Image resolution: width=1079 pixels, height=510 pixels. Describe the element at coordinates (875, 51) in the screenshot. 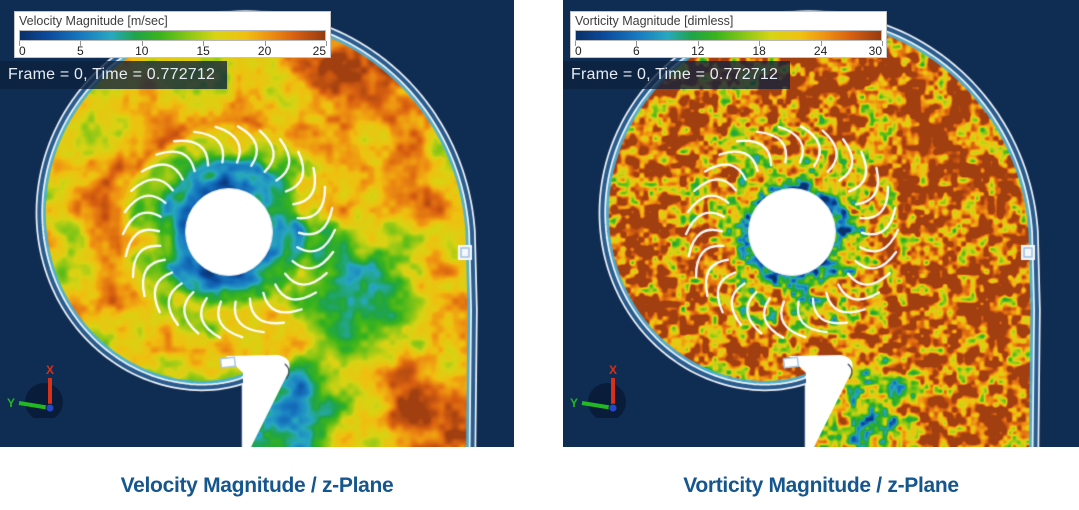

I see `colorbar-tick-label: 30` at that location.